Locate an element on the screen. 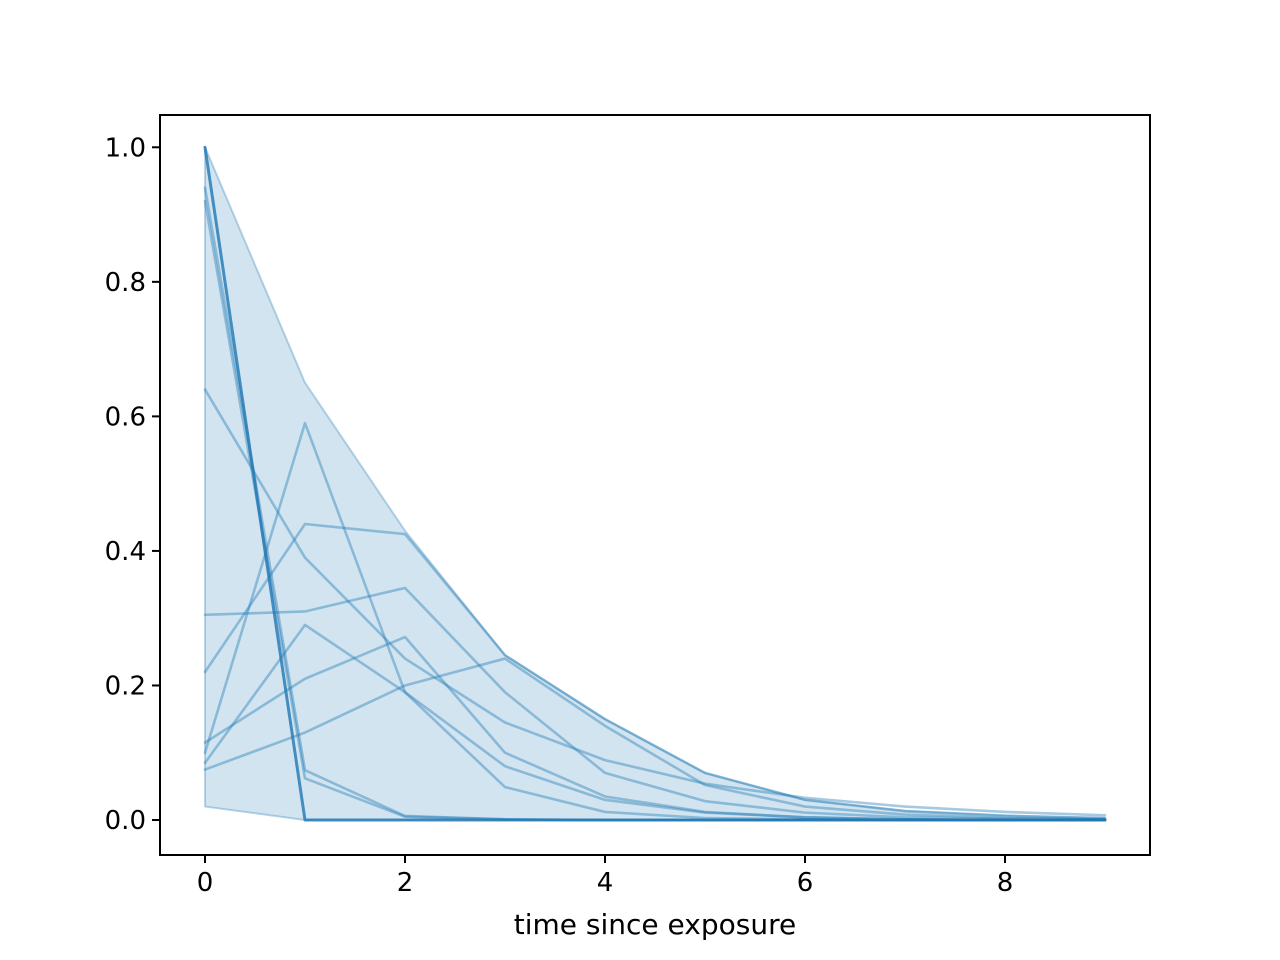  x-axis-label: time since exposure is located at coordinates (655, 924).